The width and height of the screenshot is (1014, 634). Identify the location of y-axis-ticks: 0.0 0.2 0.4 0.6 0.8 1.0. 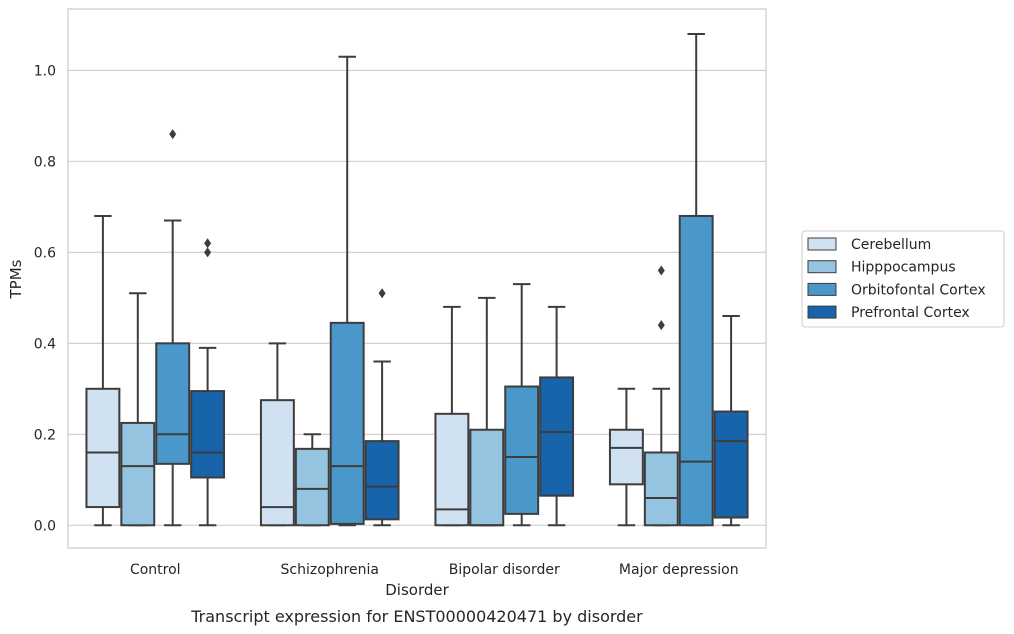
(45, 298).